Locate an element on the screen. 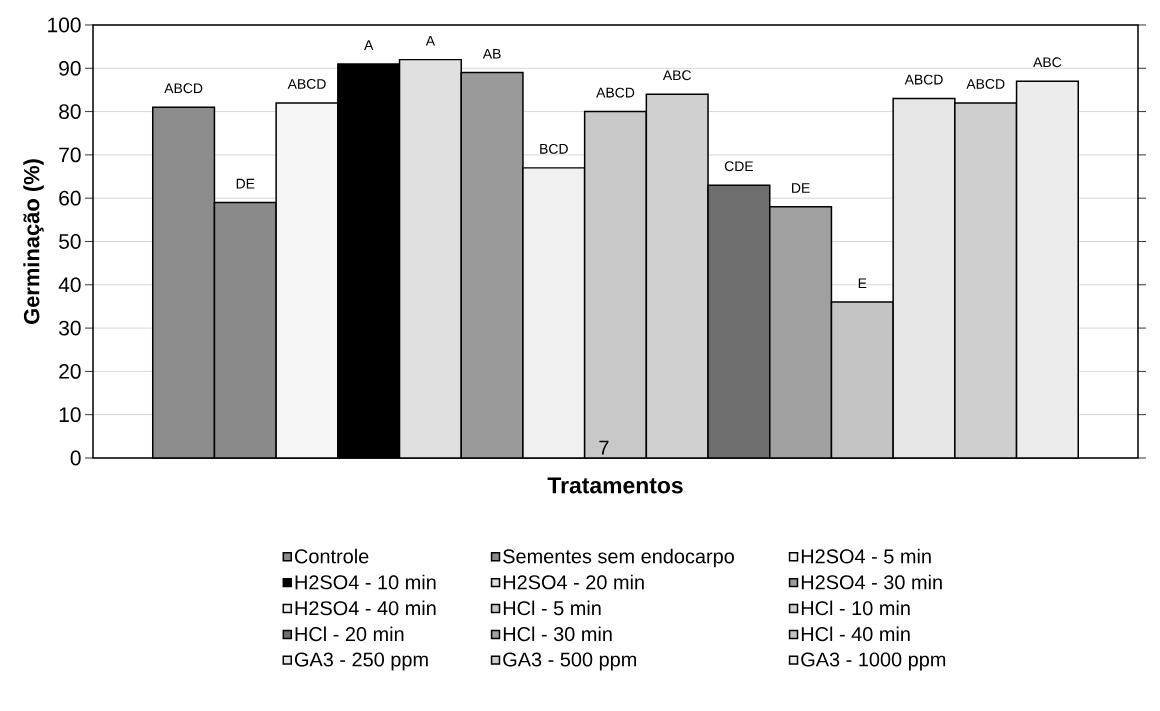 Image resolution: width=1160 pixels, height=711 pixels. y-tick-label: 80 is located at coordinates (70, 111).